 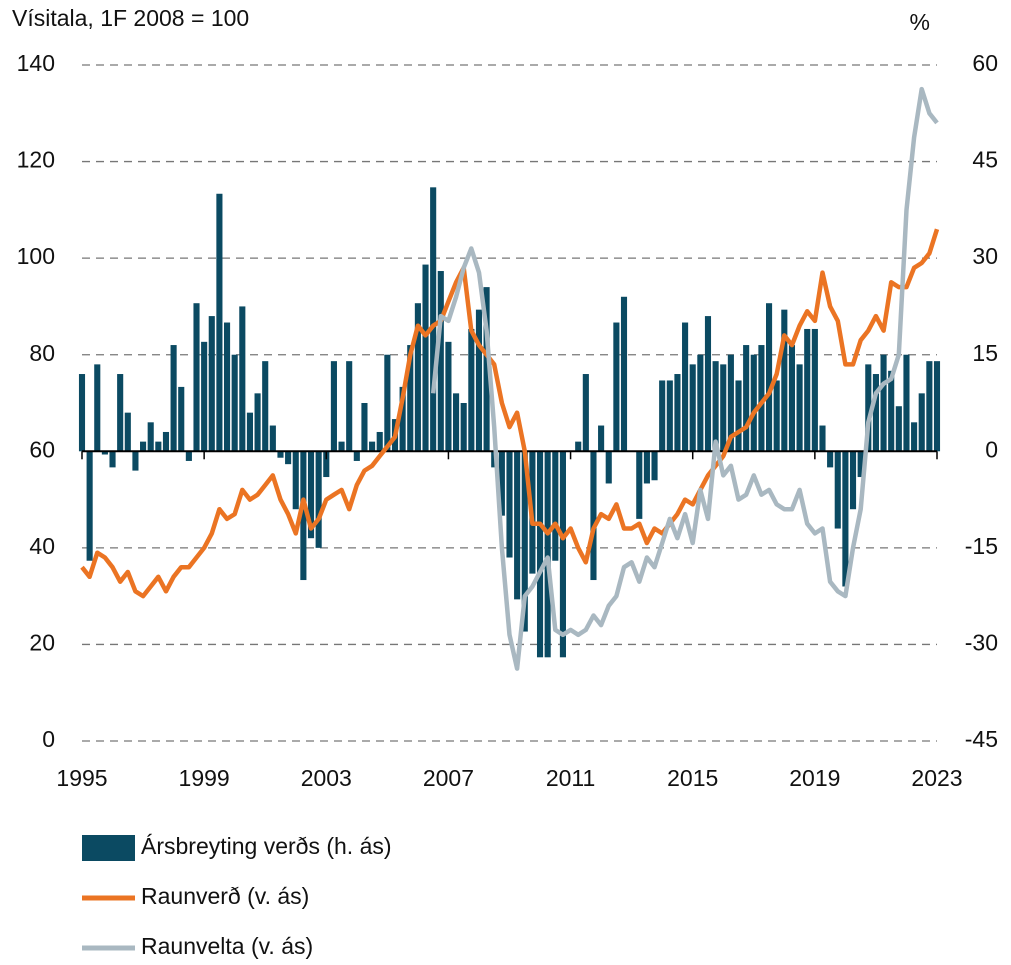 What do you see at coordinates (81, 778) in the screenshot?
I see `x-tick-label: 1995` at bounding box center [81, 778].